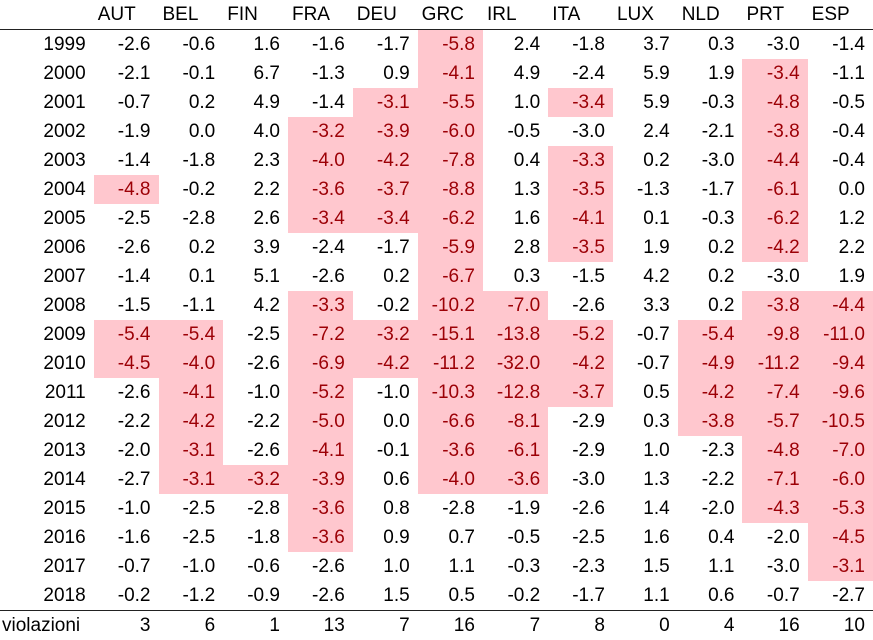  What do you see at coordinates (385, 305) in the screenshot?
I see `value-cell: -0.2` at bounding box center [385, 305].